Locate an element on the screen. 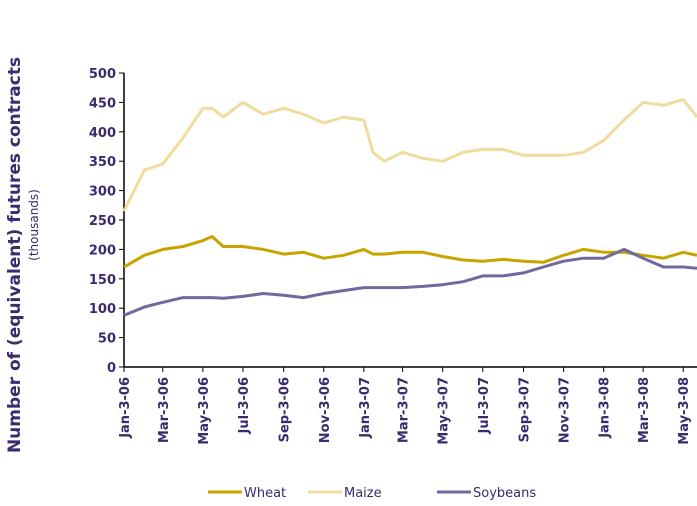 The image size is (697, 506). legend-label: Maize is located at coordinates (363, 493).